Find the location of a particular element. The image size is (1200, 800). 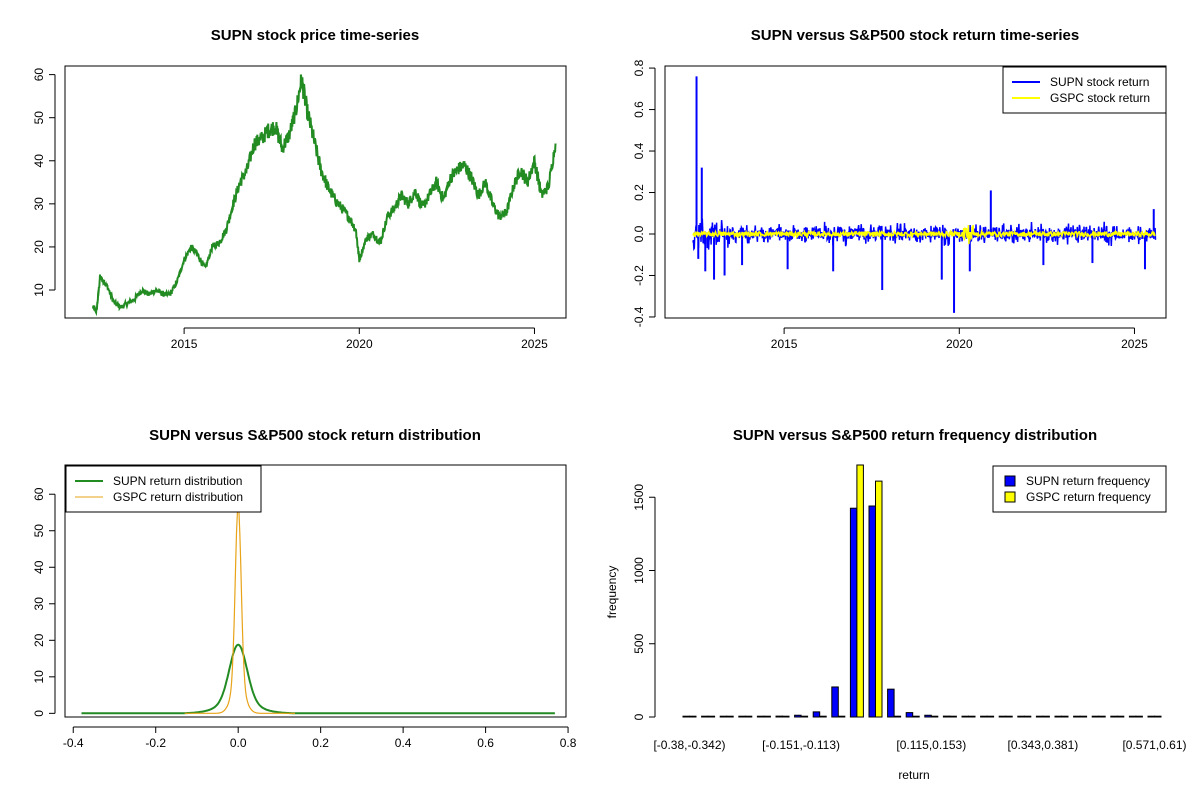

y-tick-label: 0.6 is located at coordinates (639, 109).